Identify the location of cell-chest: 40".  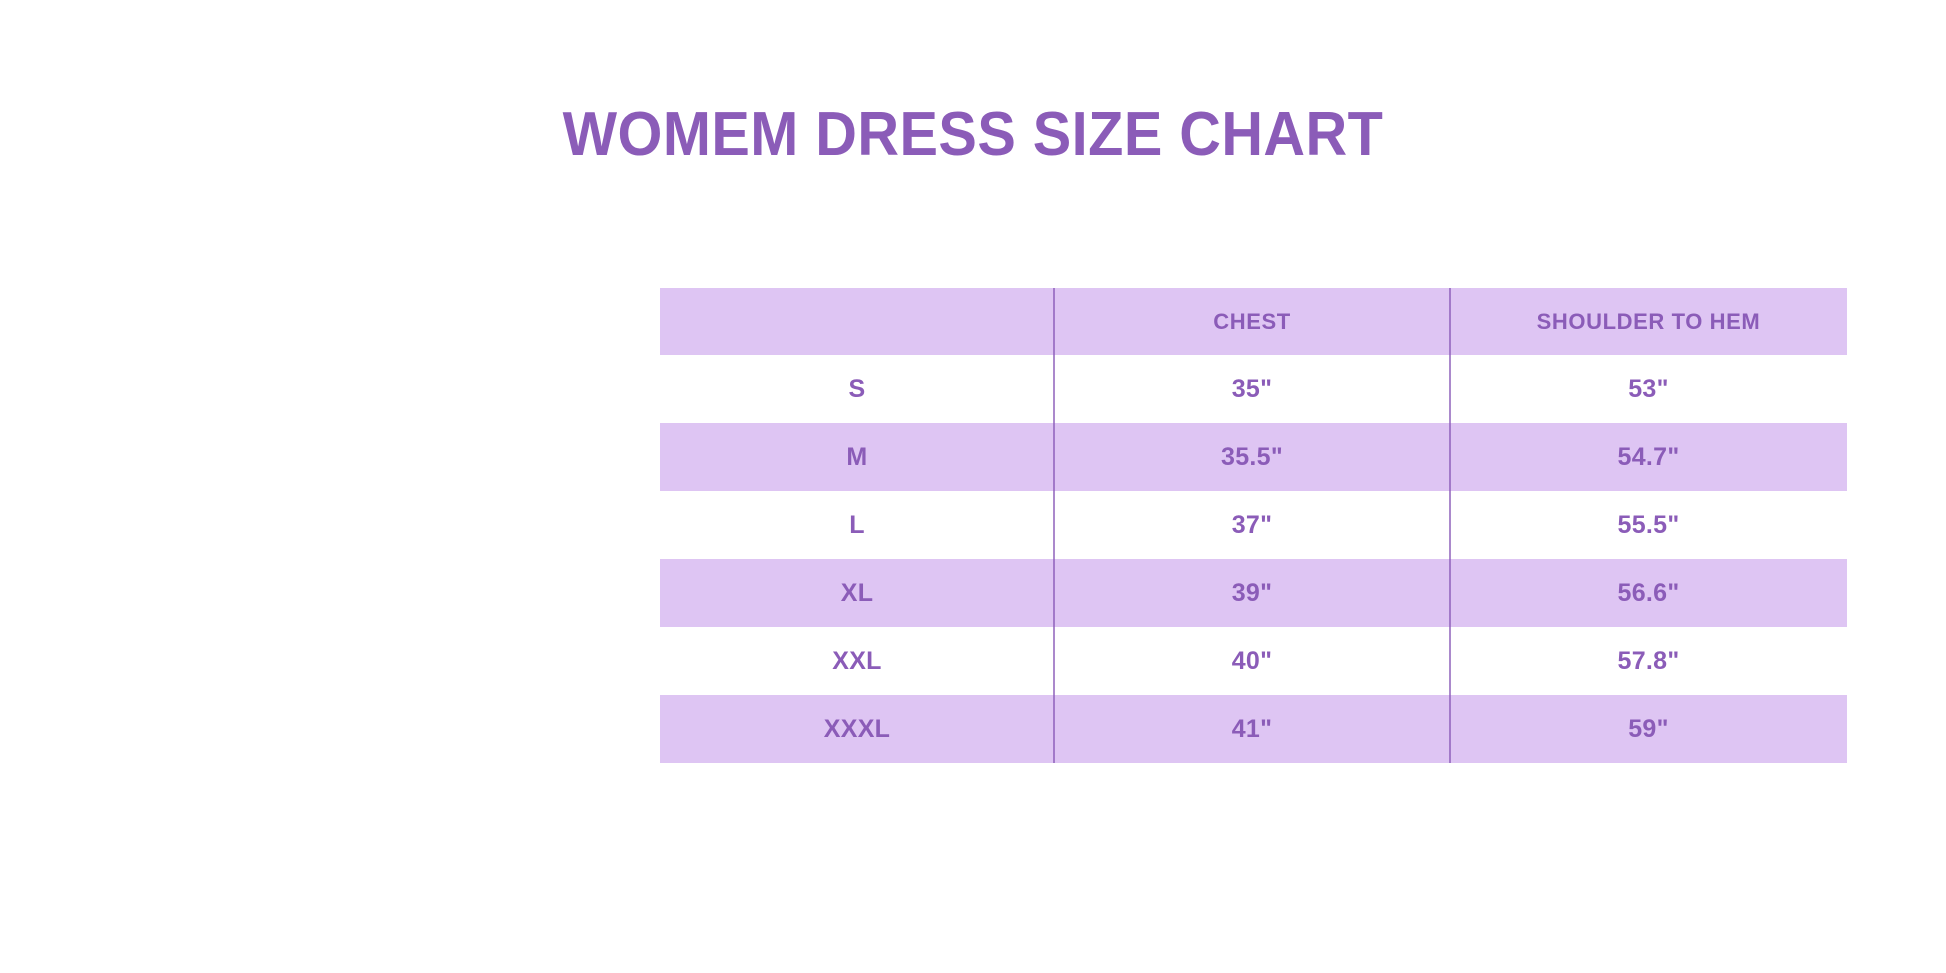
(1252, 661).